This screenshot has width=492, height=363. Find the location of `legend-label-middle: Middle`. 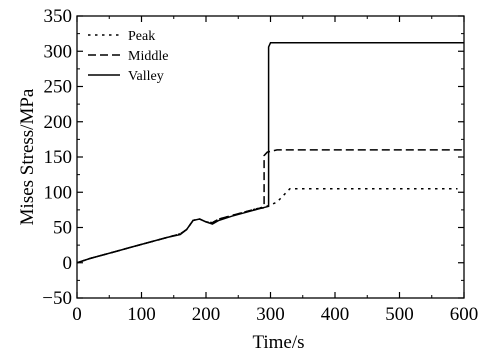

legend-label-middle: Middle is located at coordinates (148, 56).